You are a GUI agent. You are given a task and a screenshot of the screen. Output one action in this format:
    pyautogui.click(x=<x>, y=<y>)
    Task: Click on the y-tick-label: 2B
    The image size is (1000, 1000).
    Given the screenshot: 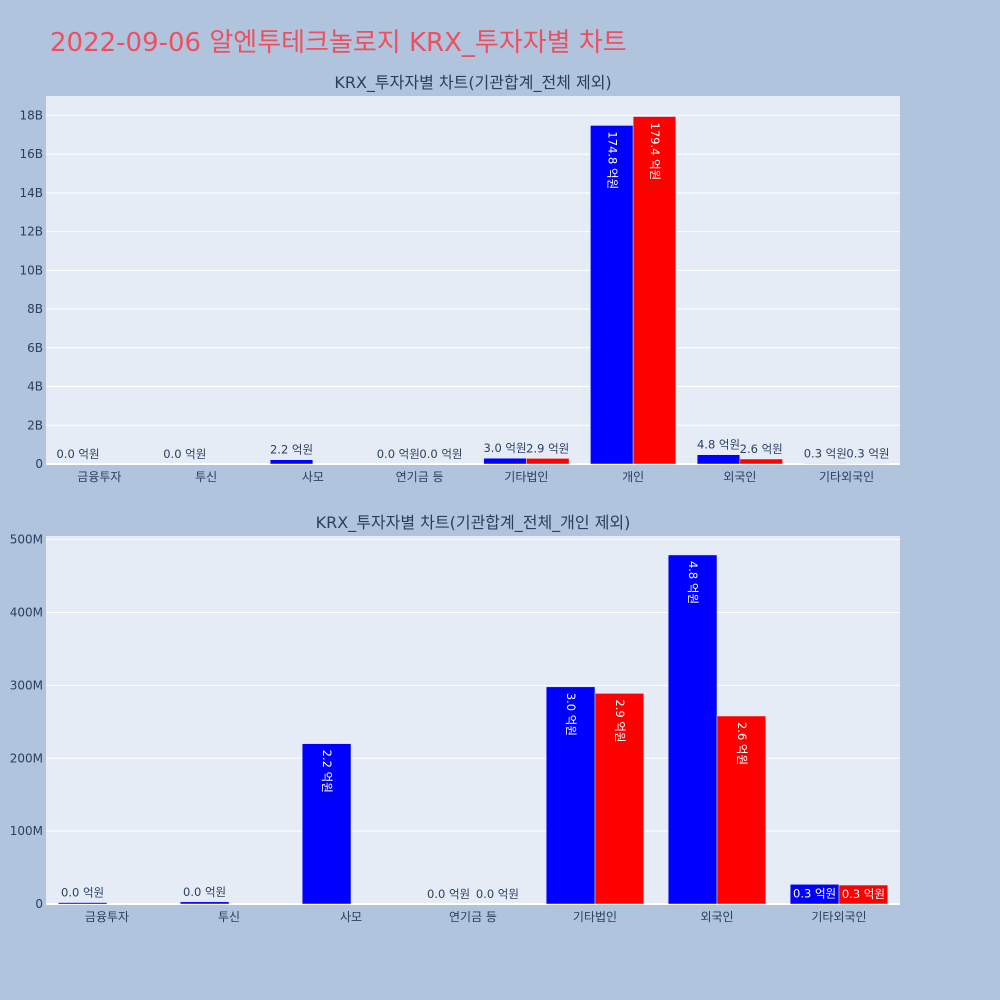 What is the action you would take?
    pyautogui.click(x=35, y=425)
    